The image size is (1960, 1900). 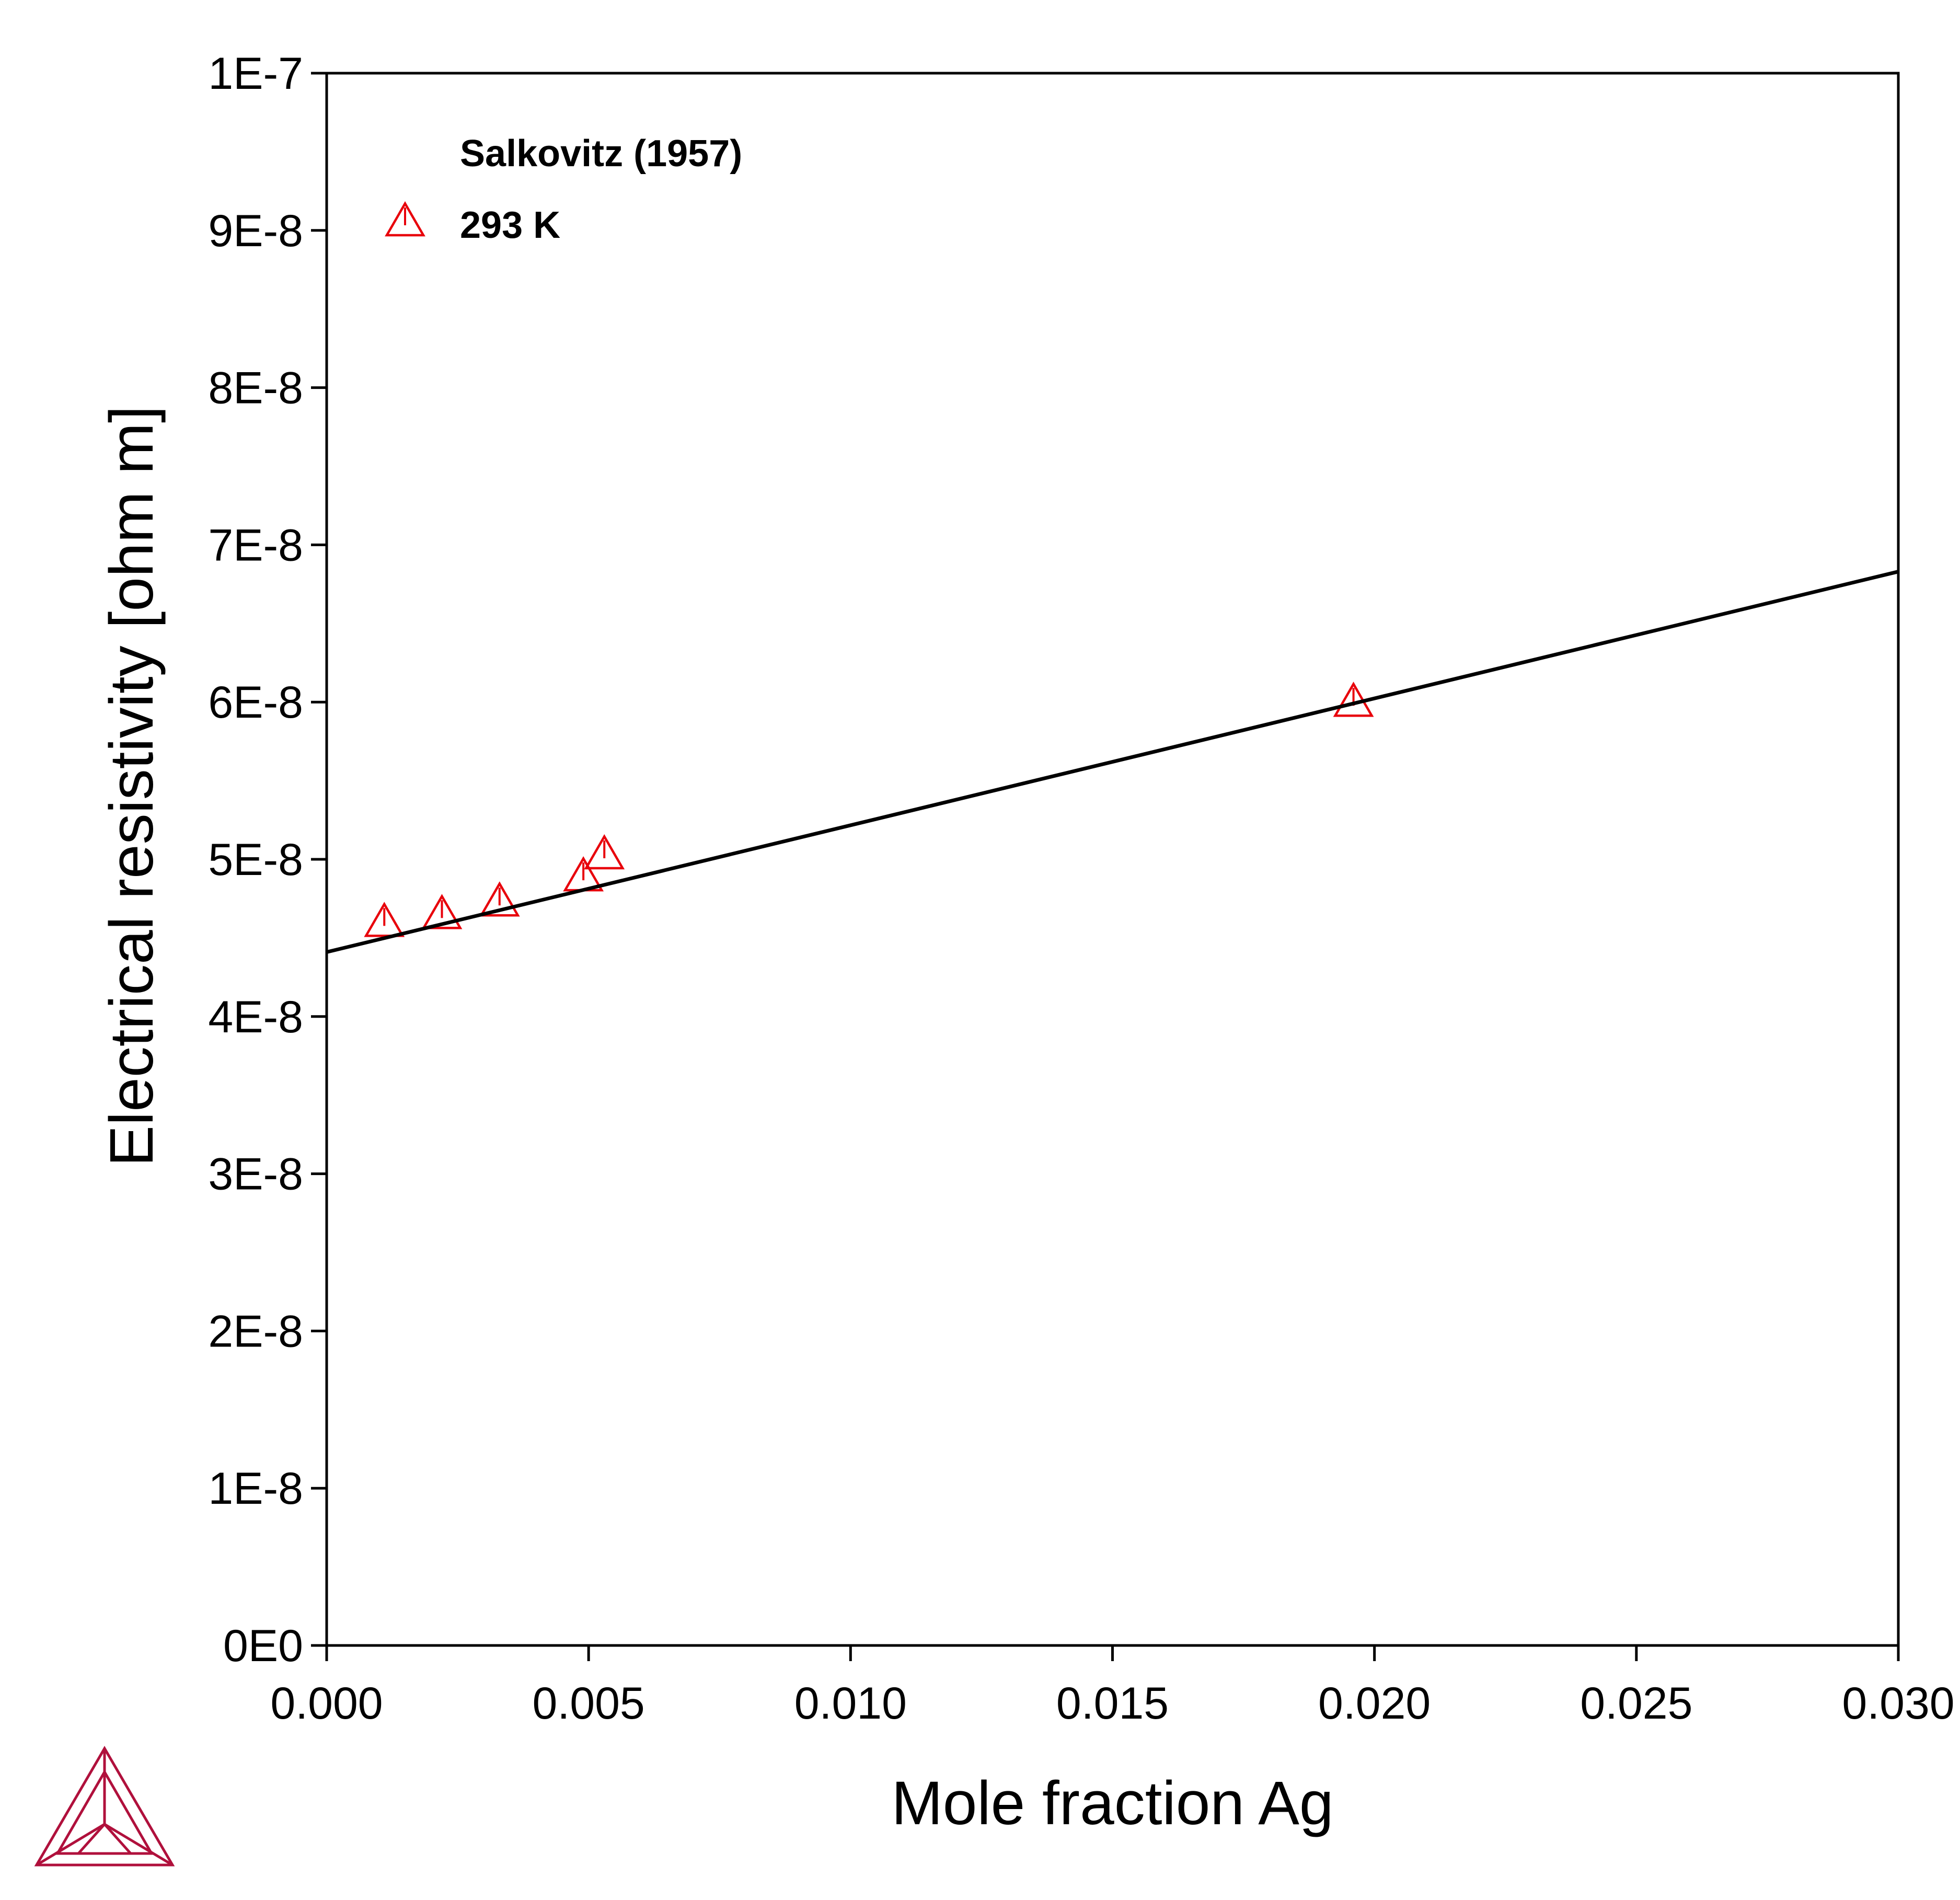 I want to click on x-tick-label: 0.025, so click(x=1636, y=1703).